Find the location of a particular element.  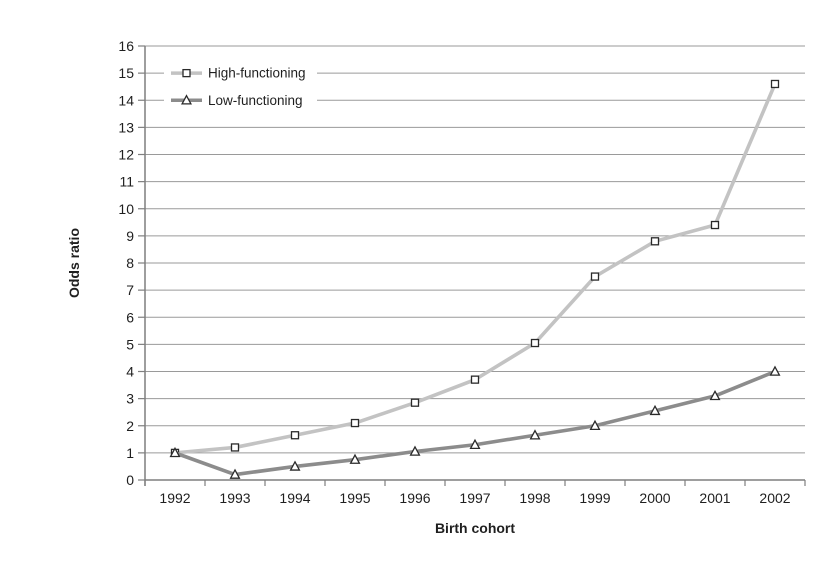

x-tick-label: 2001 is located at coordinates (714, 498).